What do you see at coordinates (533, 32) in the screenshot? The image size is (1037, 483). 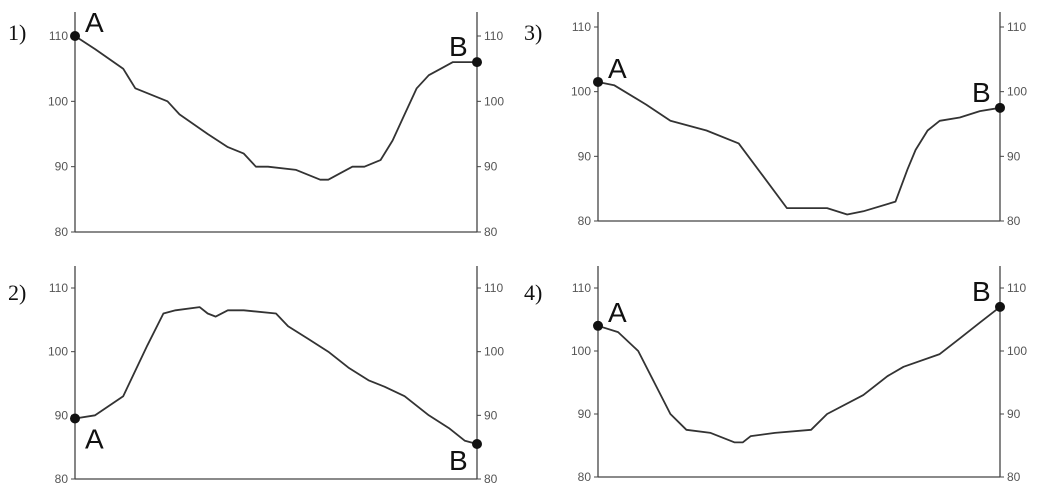 I see `chart-3-panel-label: 3)` at bounding box center [533, 32].